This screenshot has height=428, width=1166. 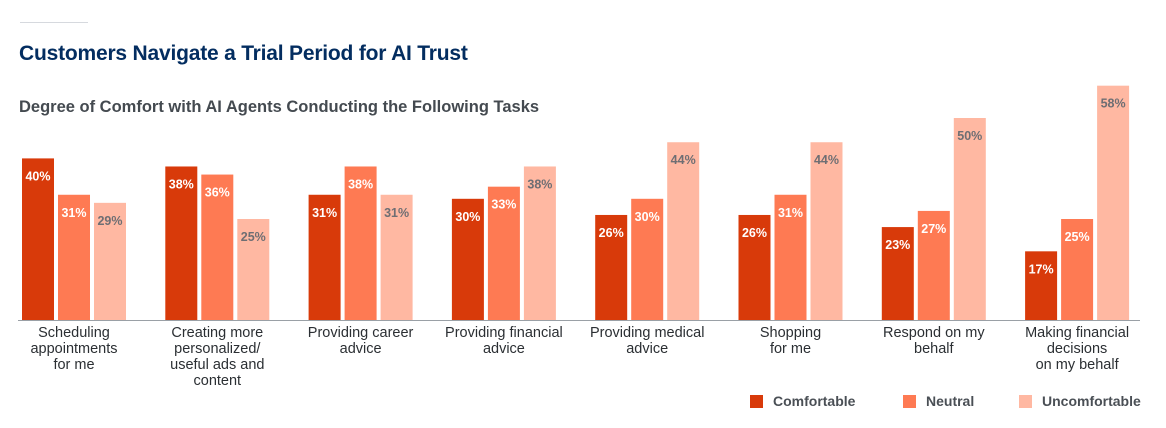 I want to click on bar-group: 23% 27% 50% Respond on my behalf, so click(x=933, y=237).